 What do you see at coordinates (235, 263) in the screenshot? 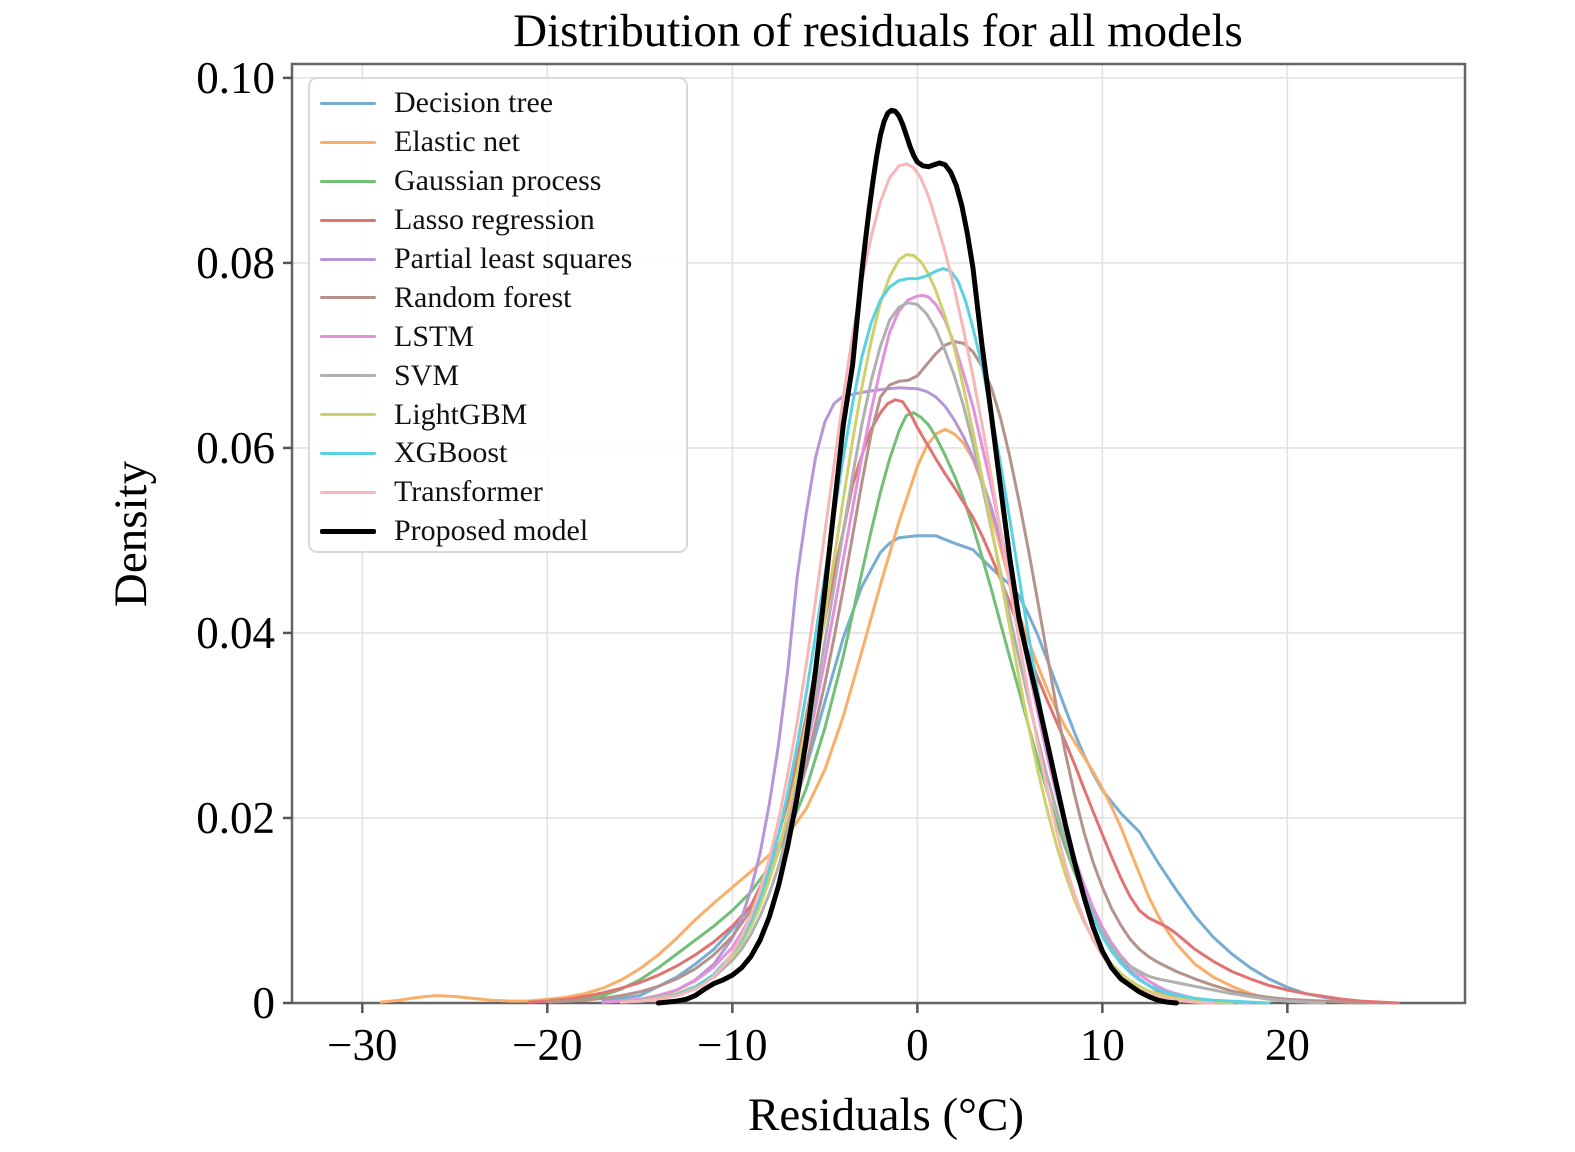
I see `y-tick-label: 0.08` at bounding box center [235, 263].